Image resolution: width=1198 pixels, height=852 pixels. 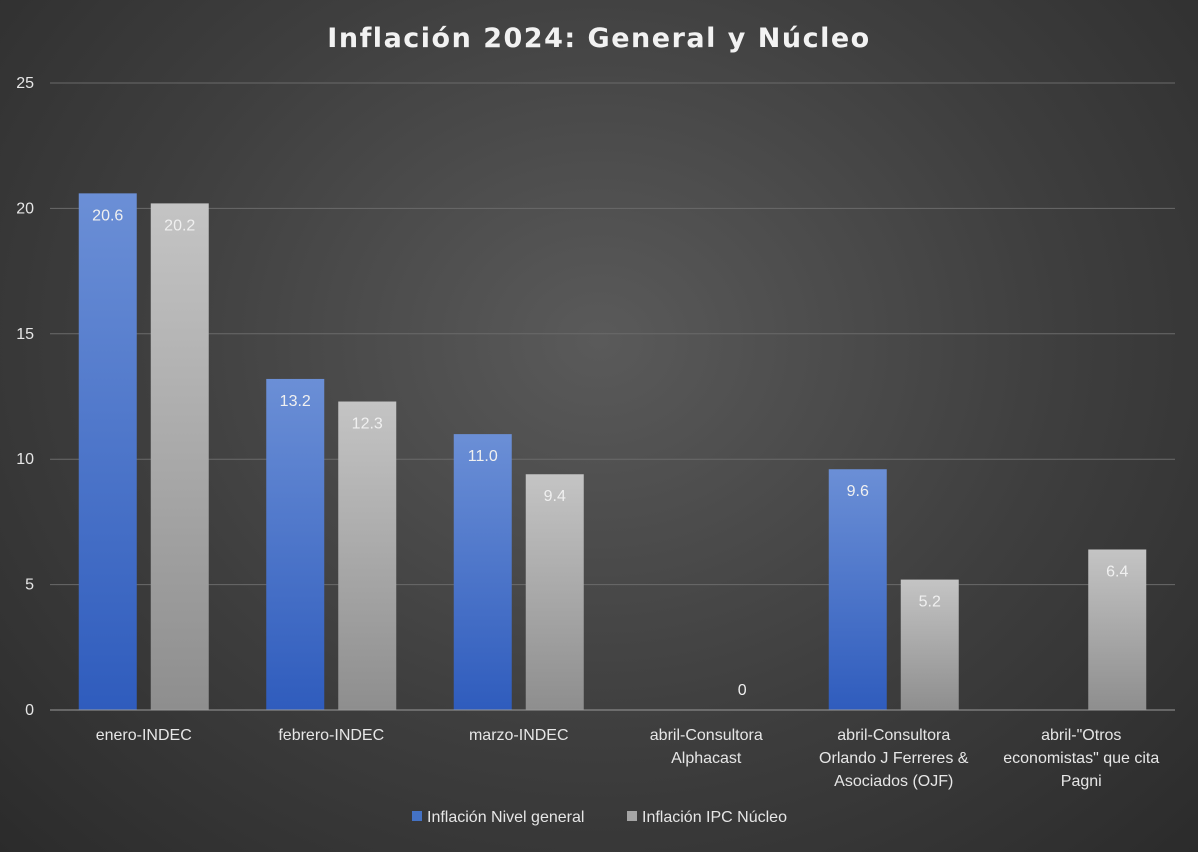 What do you see at coordinates (1081, 735) in the screenshot?
I see `x-category-label: abril-"Otros` at bounding box center [1081, 735].